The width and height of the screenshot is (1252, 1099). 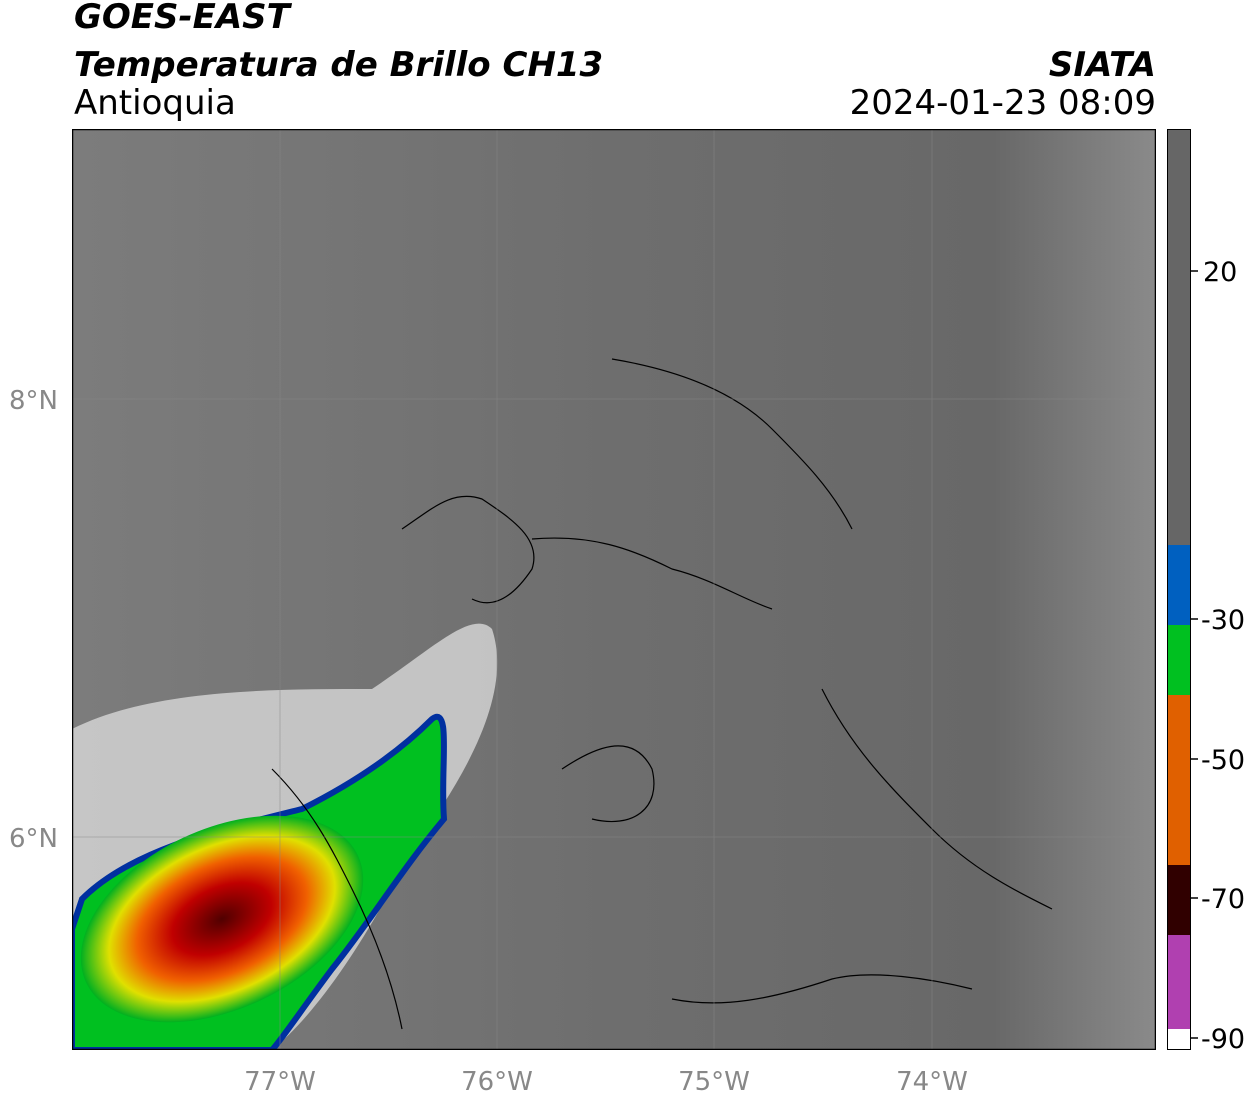 What do you see at coordinates (1179, 780) in the screenshot?
I see `colorbar-yellow-red` at bounding box center [1179, 780].